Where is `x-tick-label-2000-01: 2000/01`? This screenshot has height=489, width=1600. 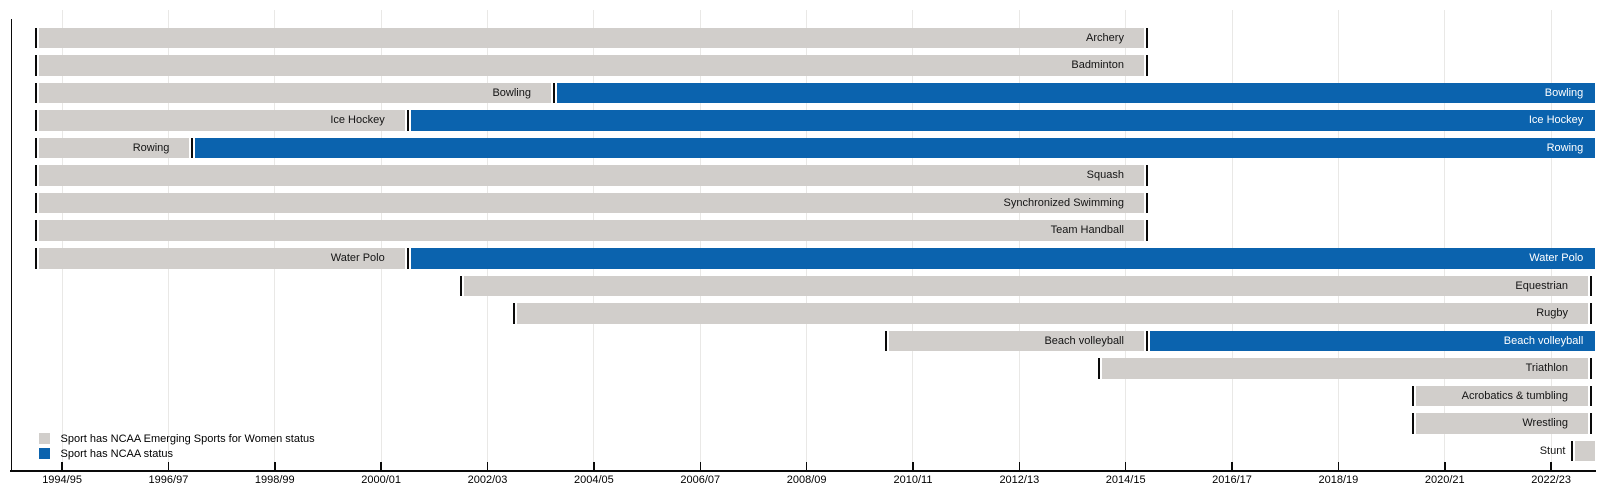 x-tick-label-2000-01: 2000/01 is located at coordinates (381, 479).